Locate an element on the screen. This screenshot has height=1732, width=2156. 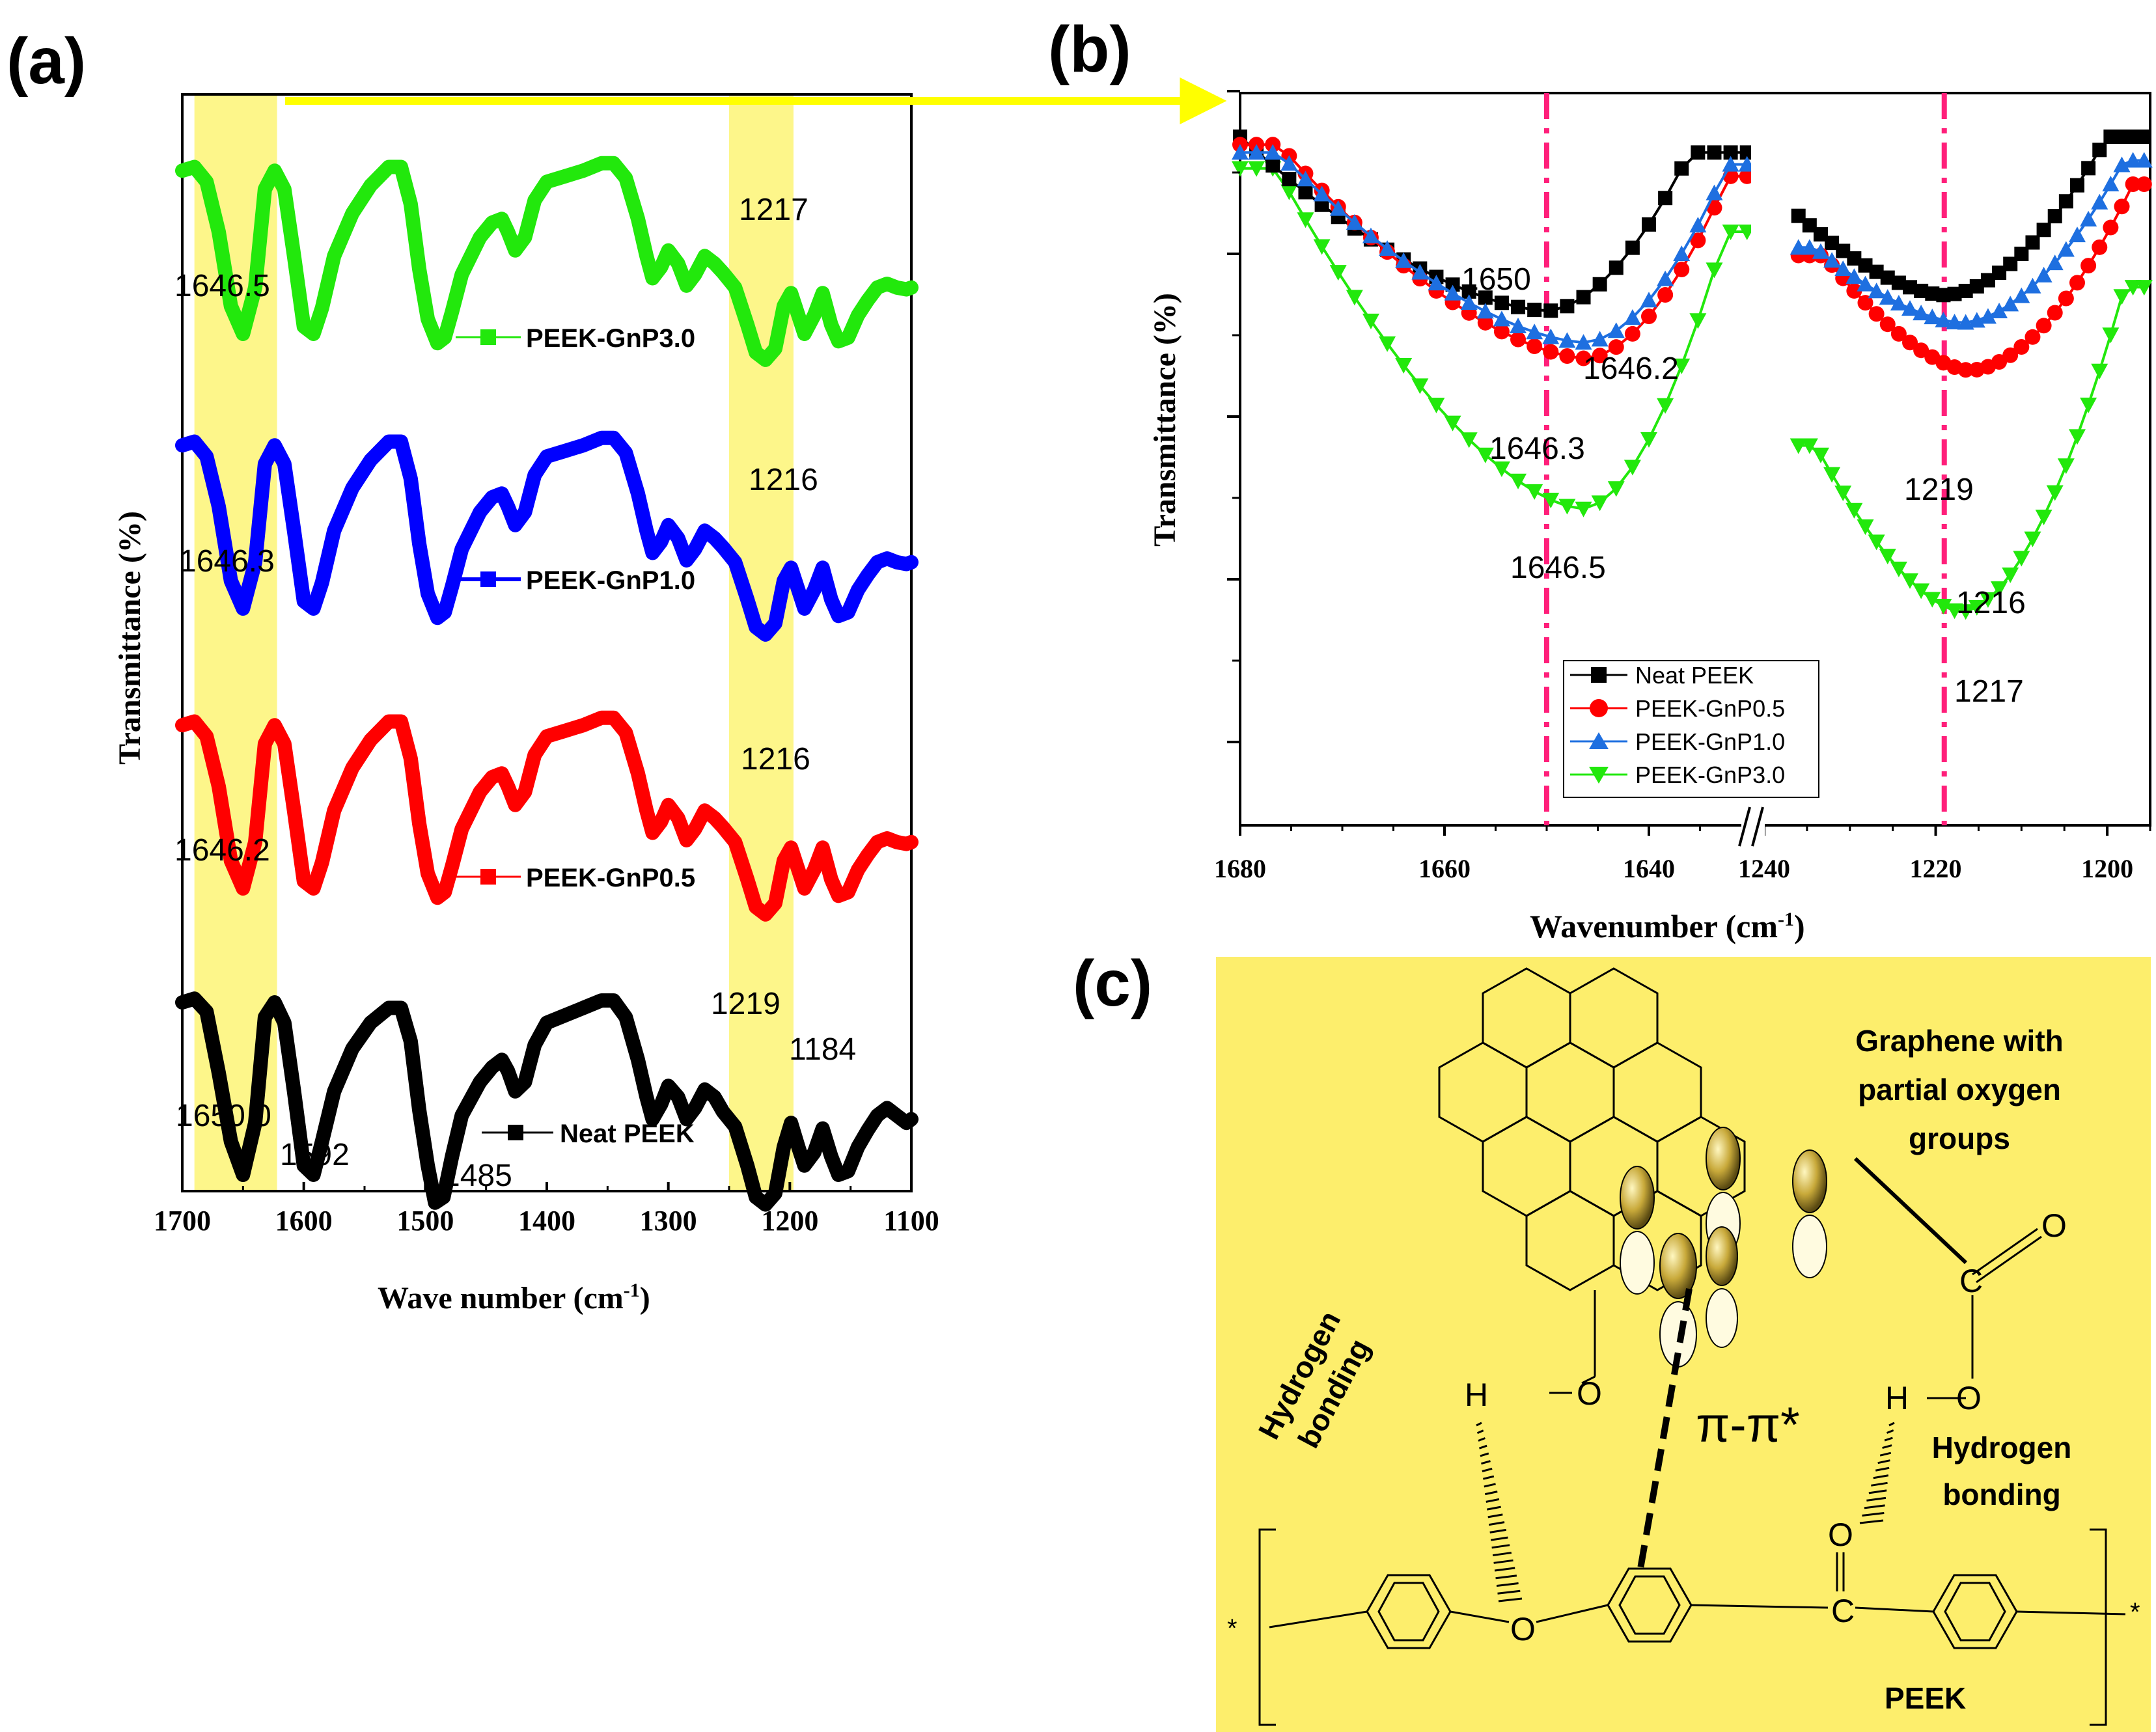
atom-o-carbonyl: O is located at coordinates (2054, 1225).